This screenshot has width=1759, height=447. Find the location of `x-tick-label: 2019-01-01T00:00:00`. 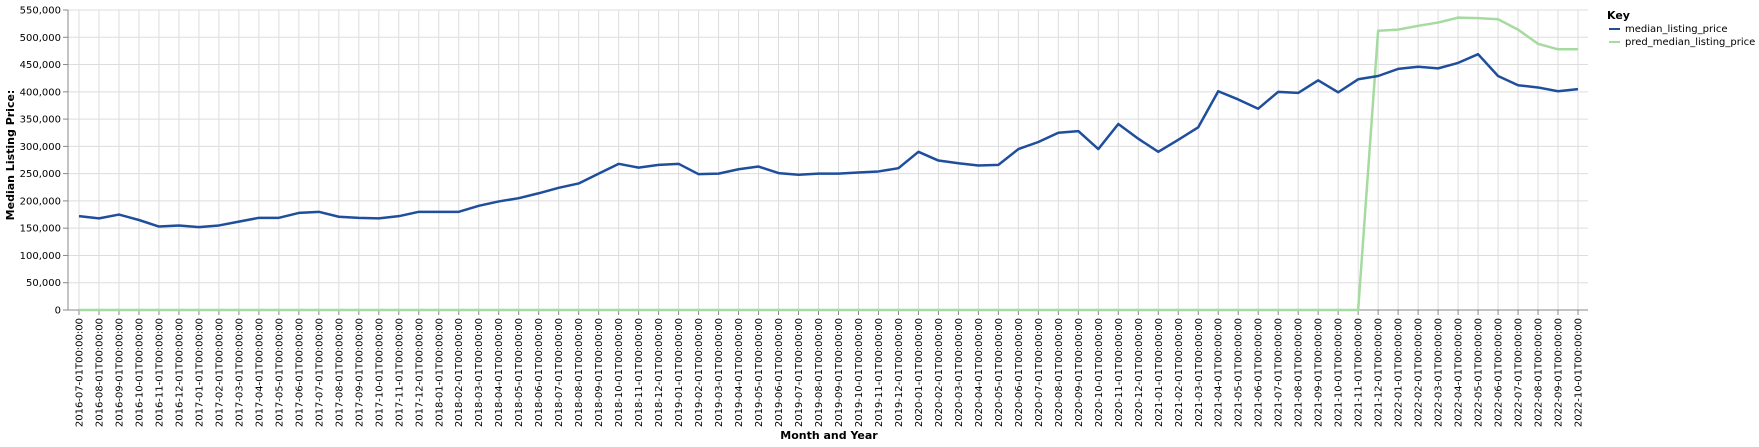

x-tick-label: 2019-01-01T00:00:00 is located at coordinates (679, 372).